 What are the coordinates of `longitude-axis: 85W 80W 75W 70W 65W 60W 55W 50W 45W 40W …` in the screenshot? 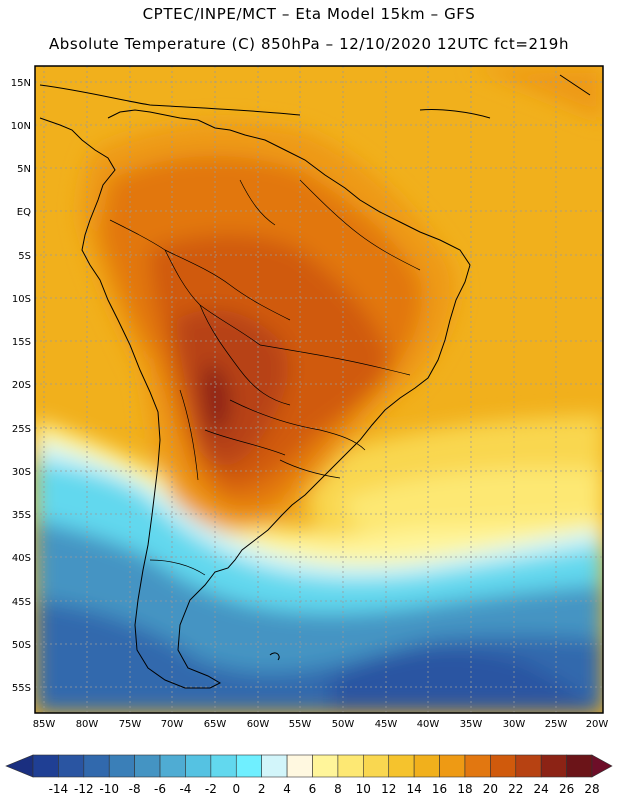 It's located at (321, 724).